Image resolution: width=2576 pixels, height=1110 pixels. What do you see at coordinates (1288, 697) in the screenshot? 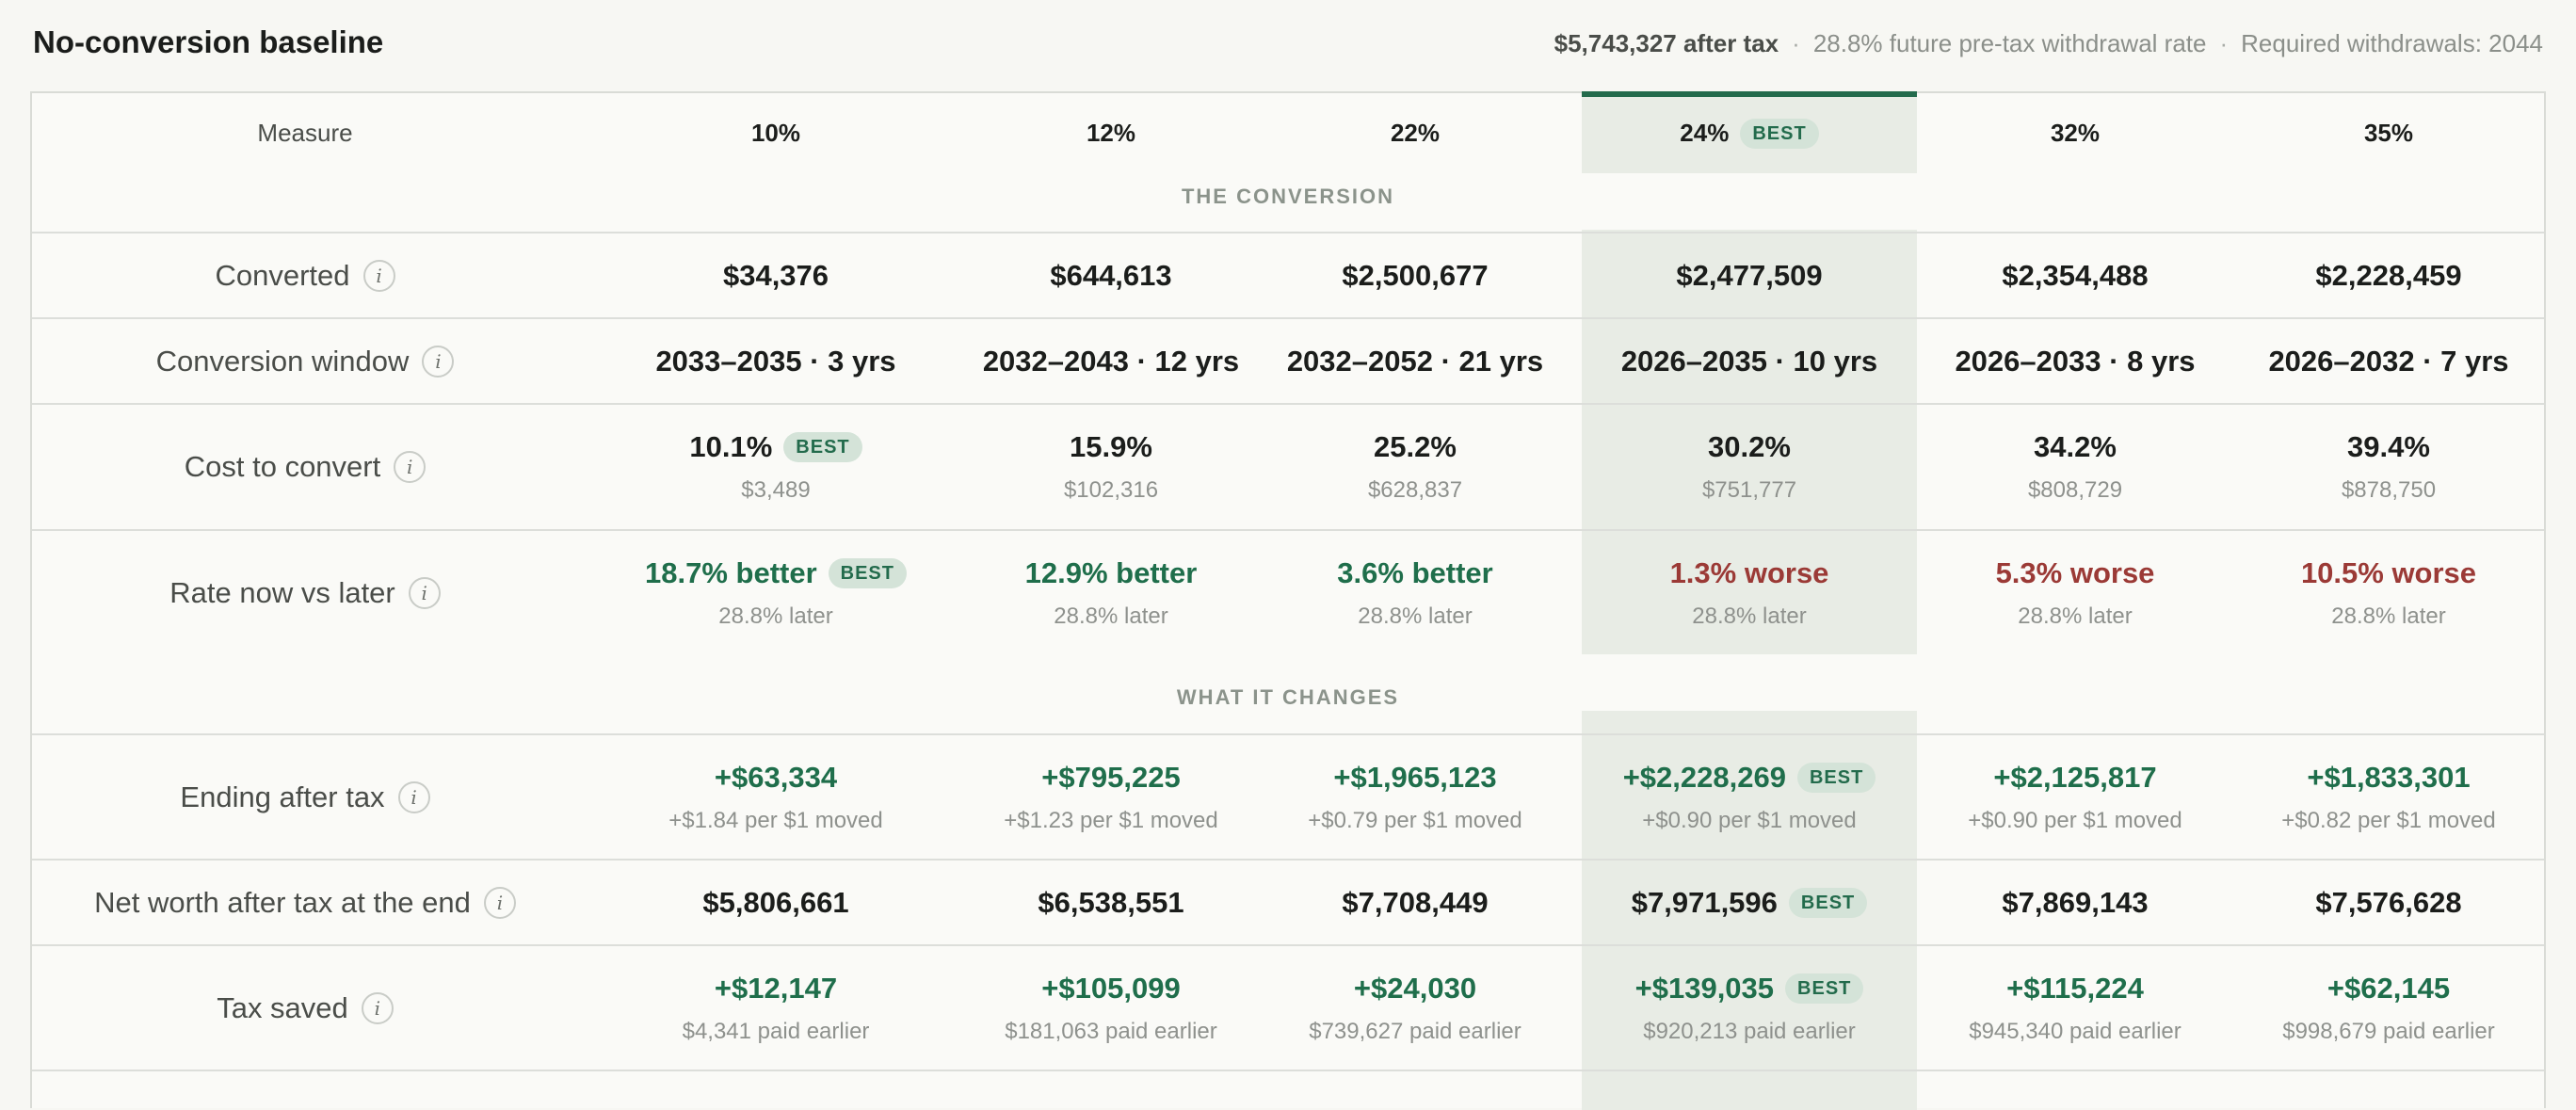
I see `section-heading-changes: WHAT IT CHANGES` at bounding box center [1288, 697].